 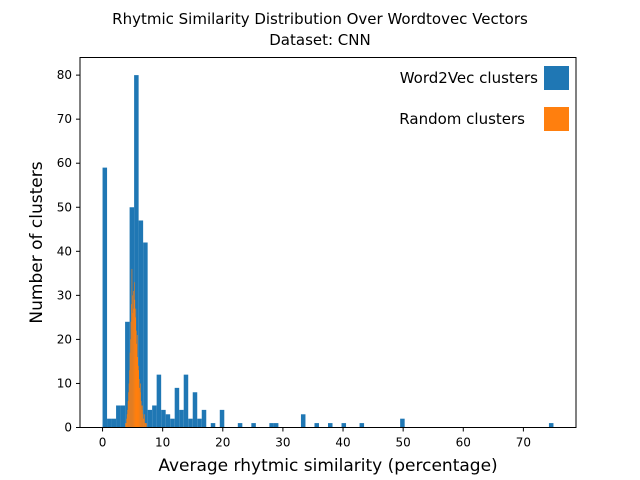 I want to click on y-axis: 0 10 20 30 40 50 60 70 80, so click(x=68, y=251).